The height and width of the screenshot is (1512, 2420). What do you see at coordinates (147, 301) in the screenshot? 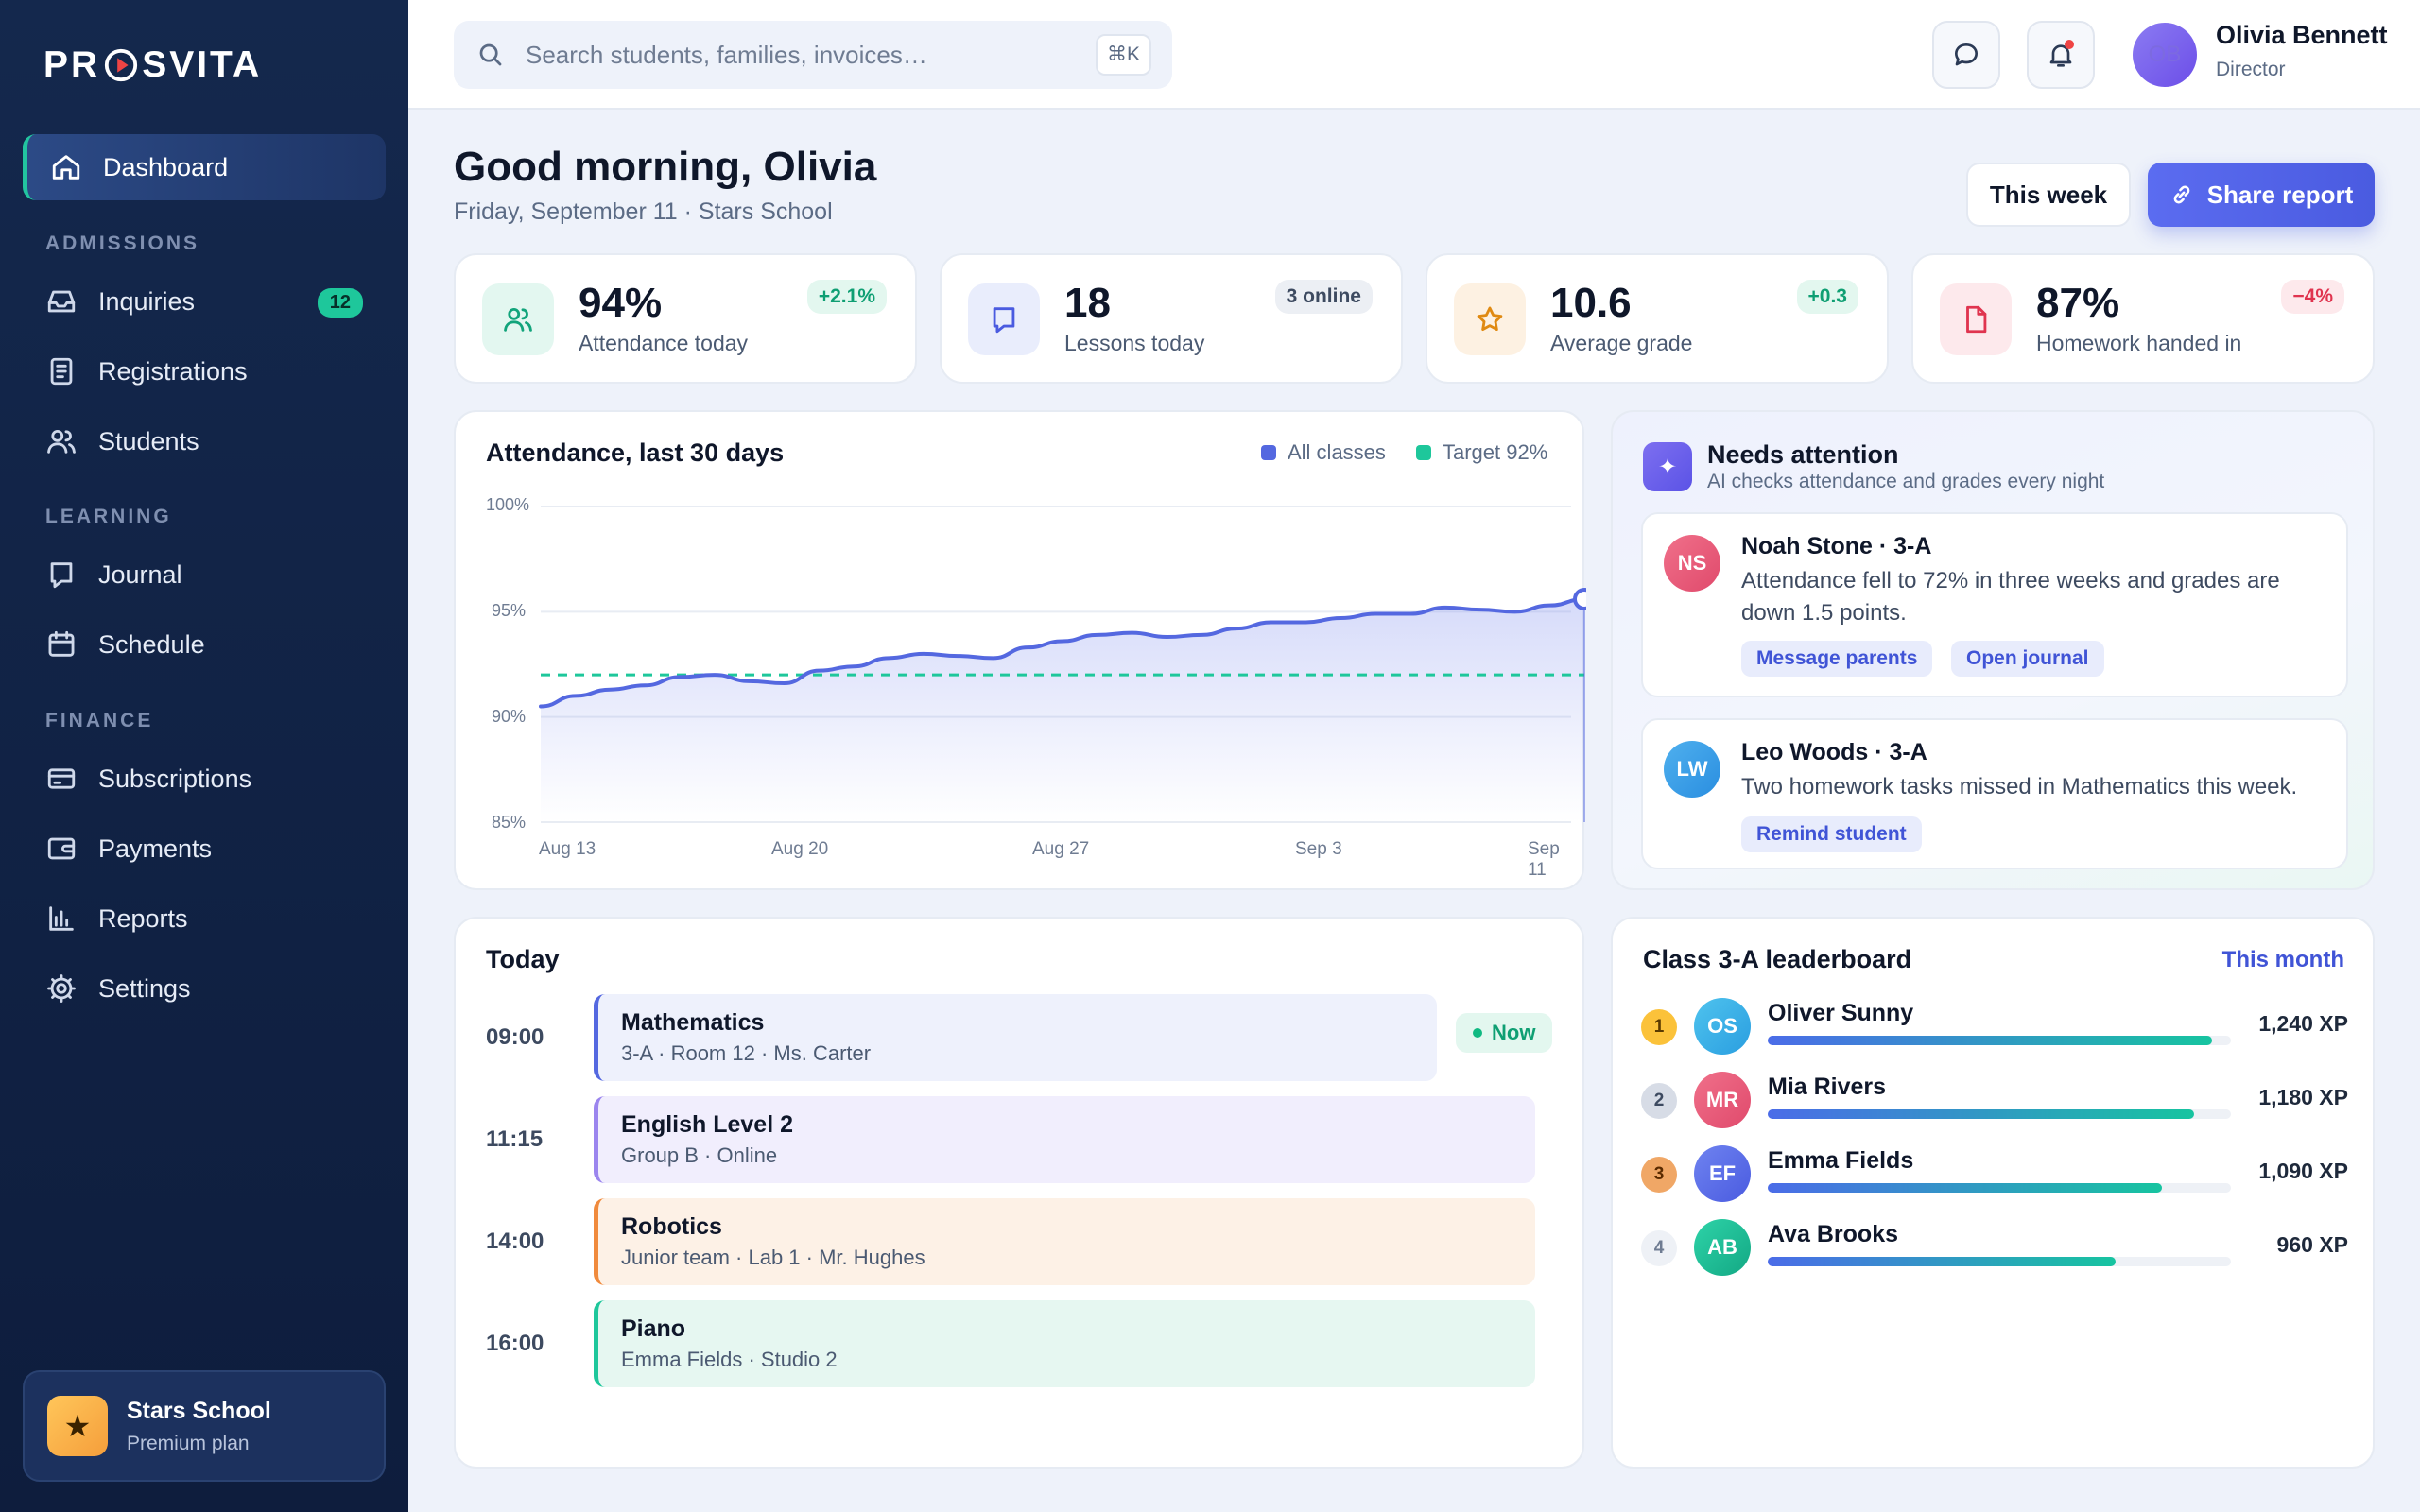
I see `sidebar-item-label: Inquiries` at bounding box center [147, 301].